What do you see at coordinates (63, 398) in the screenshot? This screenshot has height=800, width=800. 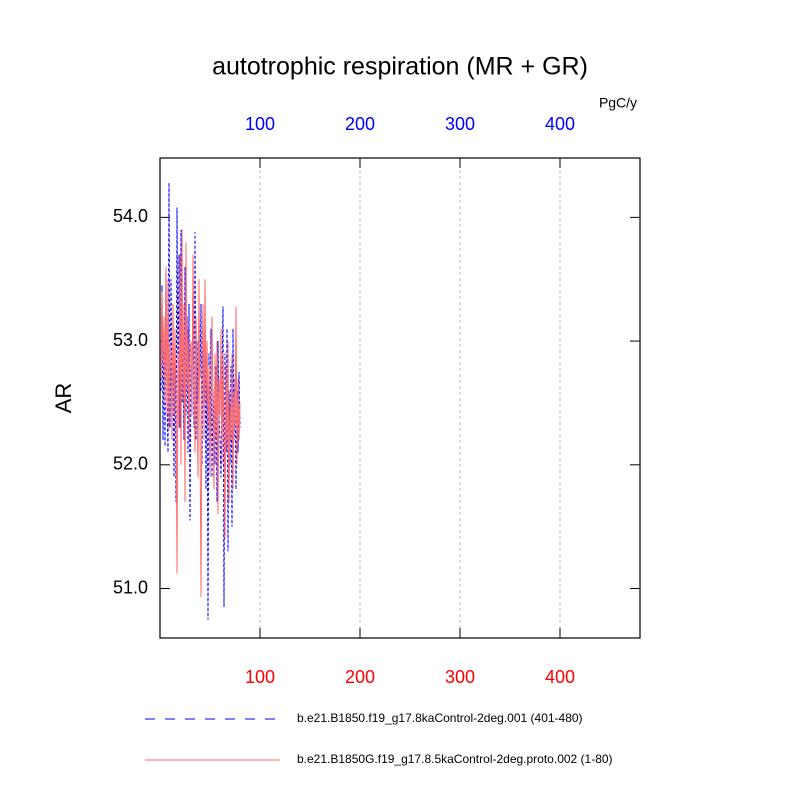 I see `y-axis-label: AR` at bounding box center [63, 398].